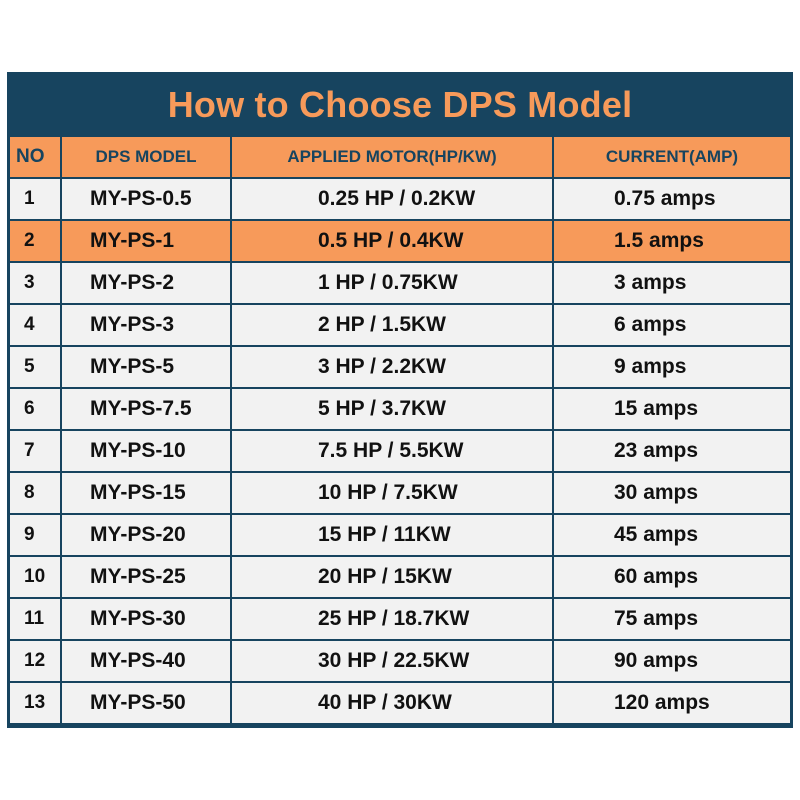  I want to click on cell-model: MY-PS-10, so click(147, 452).